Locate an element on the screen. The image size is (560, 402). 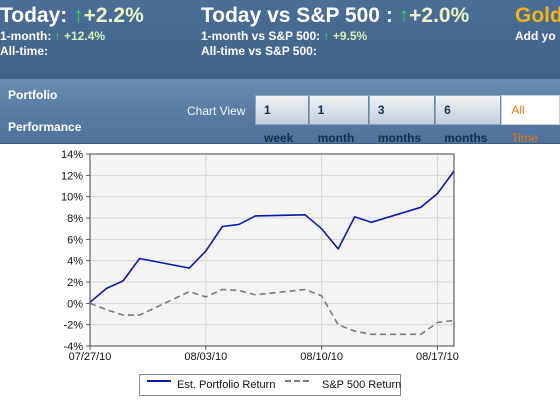
range-1-week-button: 1 week is located at coordinates (282, 120).